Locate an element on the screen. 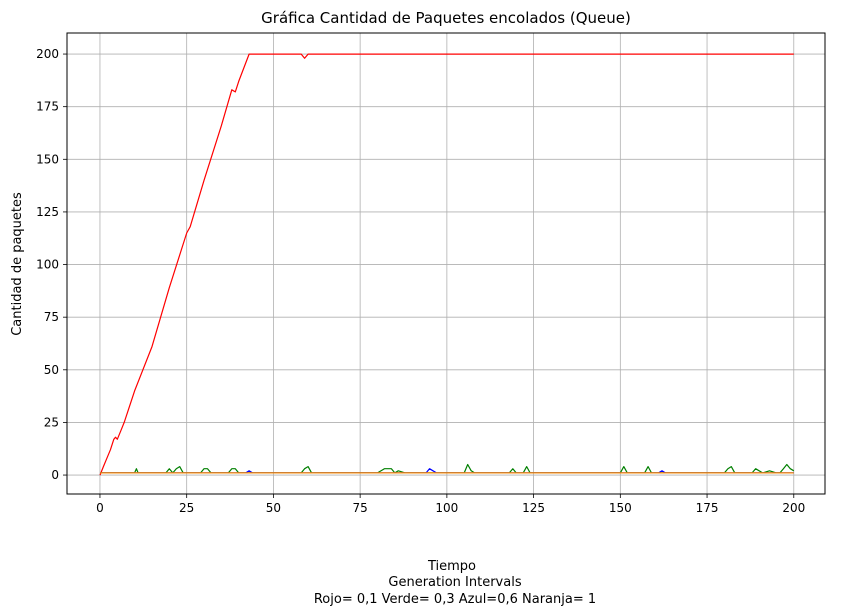 The image size is (850, 616). x-tick-label: 25 is located at coordinates (186, 508).